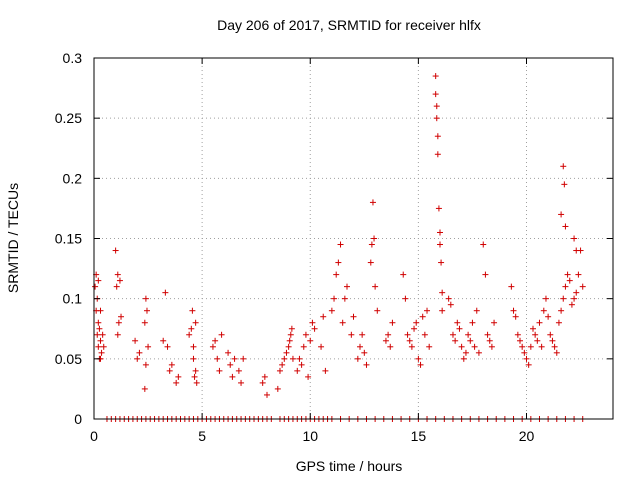 The width and height of the screenshot is (640, 480). Describe the element at coordinates (68, 118) in the screenshot. I see `y-tick-label: 0.25` at that location.